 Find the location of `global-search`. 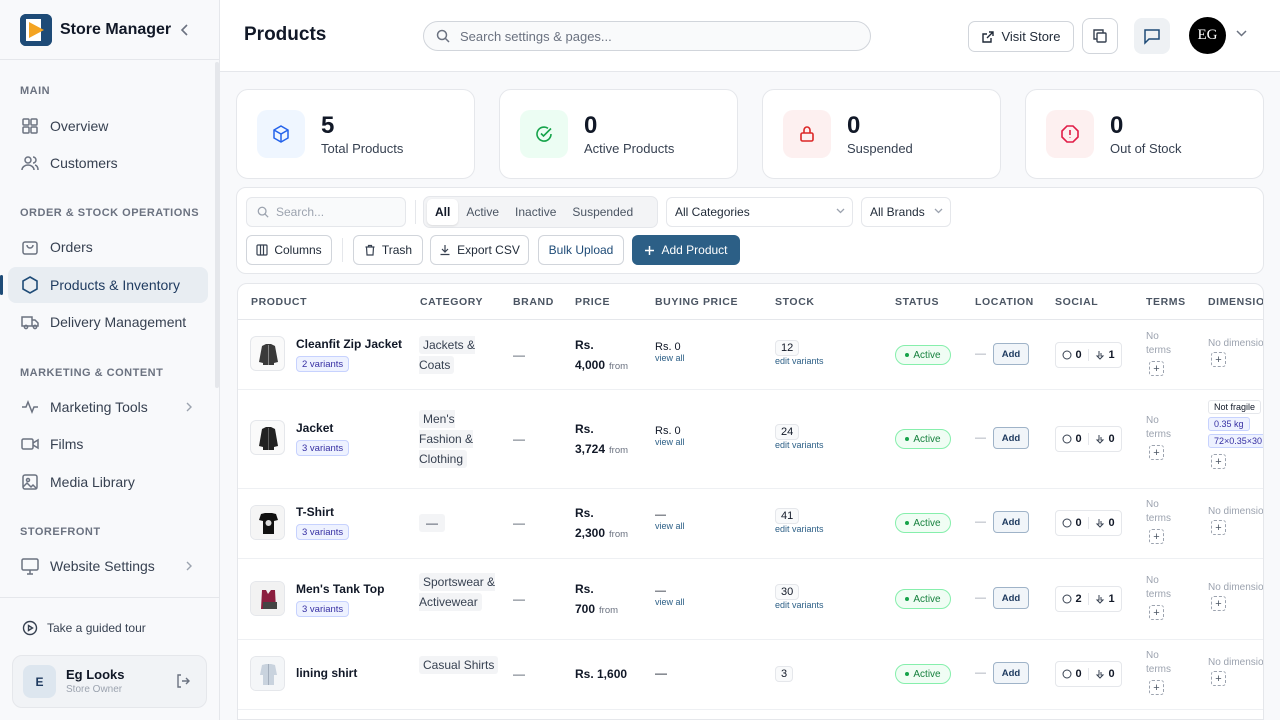

global-search is located at coordinates (647, 36).